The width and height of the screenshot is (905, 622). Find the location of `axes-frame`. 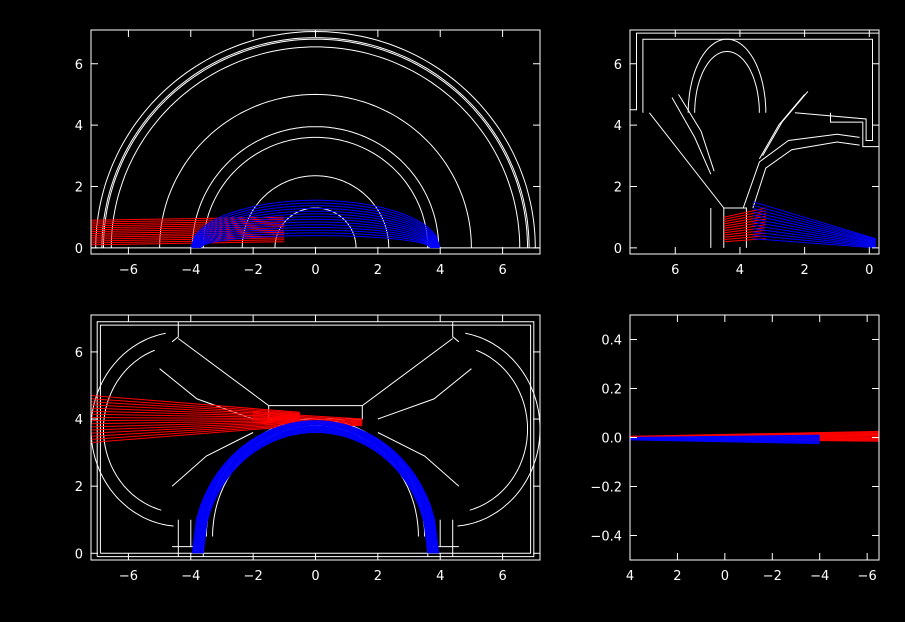

axes-frame is located at coordinates (754, 142).